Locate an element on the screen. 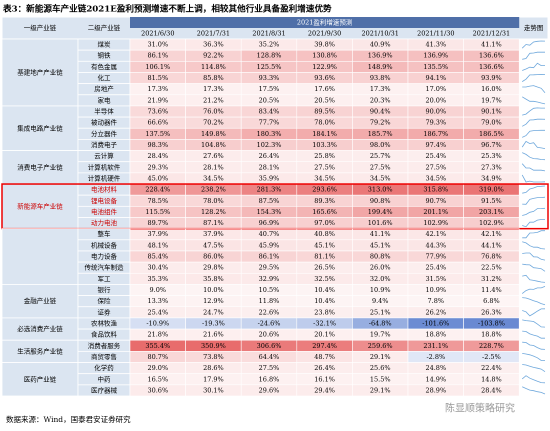 The height and width of the screenshot is (431, 550). cell-value: 125.5% is located at coordinates (269, 67).